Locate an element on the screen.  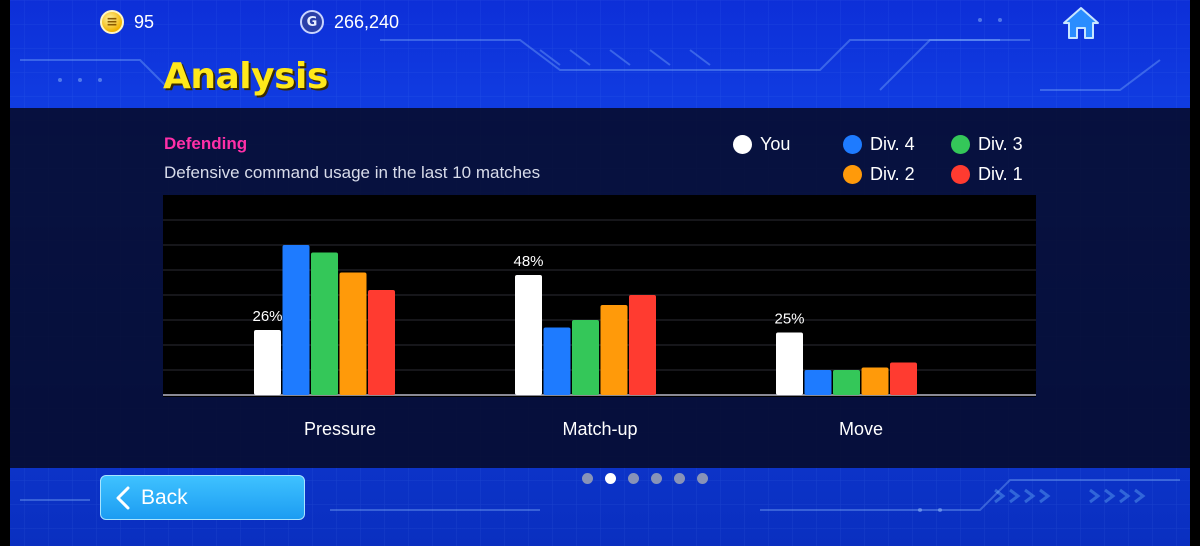
bar-match-up-you is located at coordinates (528, 335).